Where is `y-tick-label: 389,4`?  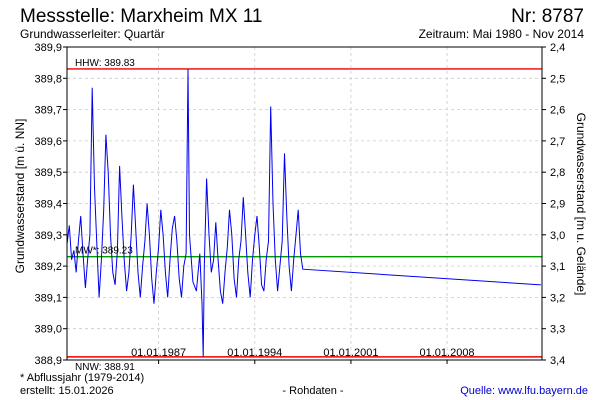
y-tick-label: 389,4 is located at coordinates (48, 205).